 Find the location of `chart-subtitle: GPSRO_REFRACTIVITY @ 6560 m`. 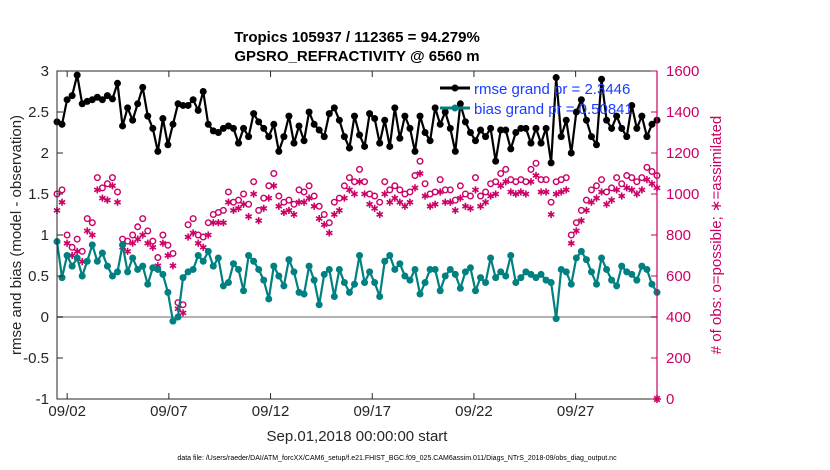

chart-subtitle: GPSRO_REFRACTIVITY @ 6560 m is located at coordinates (356, 56).